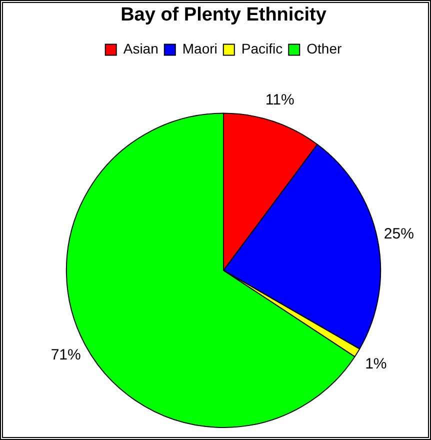 This screenshot has width=431, height=440. What do you see at coordinates (65, 355) in the screenshot?
I see `data-label: 71%` at bounding box center [65, 355].